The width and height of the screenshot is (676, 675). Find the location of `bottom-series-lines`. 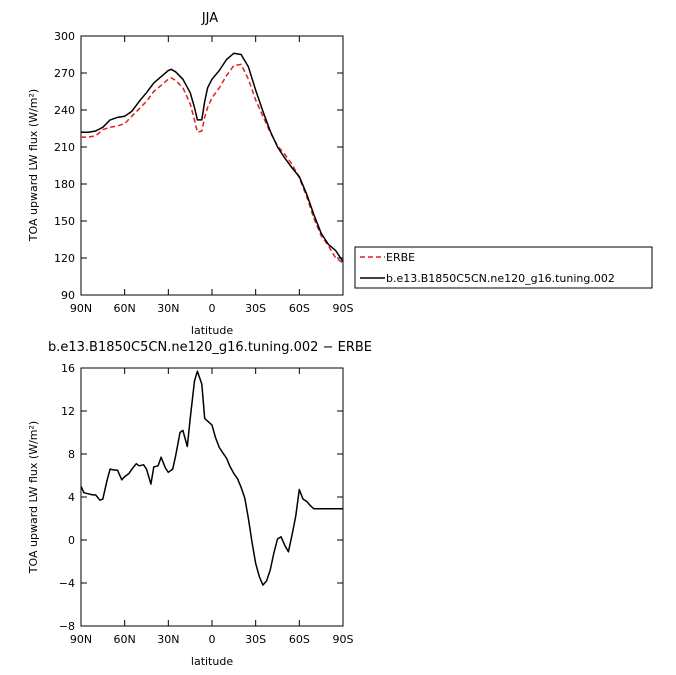

bottom-series-lines is located at coordinates (211, 478).